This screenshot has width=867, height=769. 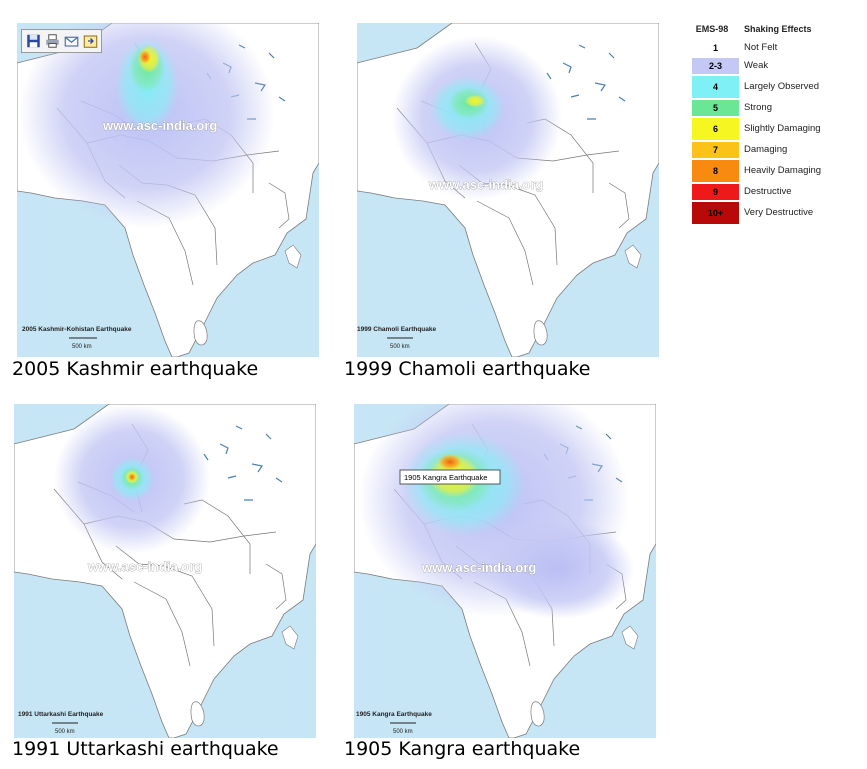 What do you see at coordinates (145, 749) in the screenshot?
I see `caption-uttarkashi-1991: 1991 Uttarkashi earthquake` at bounding box center [145, 749].